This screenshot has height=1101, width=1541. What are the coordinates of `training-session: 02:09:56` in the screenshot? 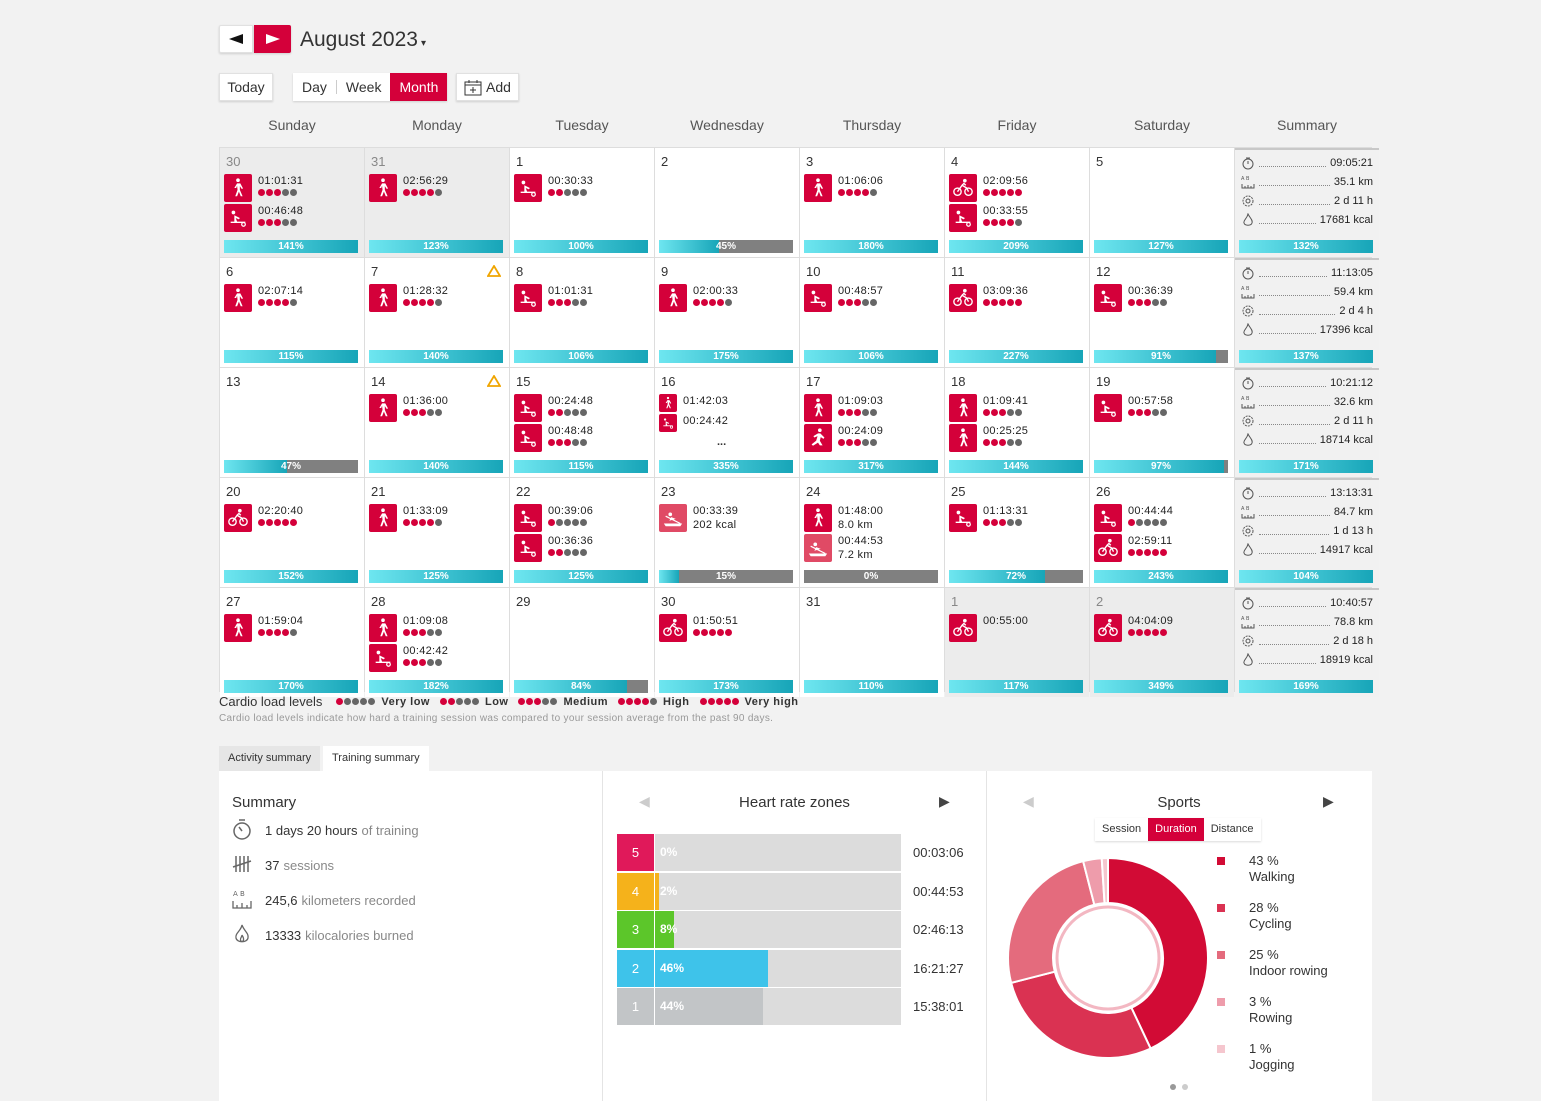 It's located at (988, 188).